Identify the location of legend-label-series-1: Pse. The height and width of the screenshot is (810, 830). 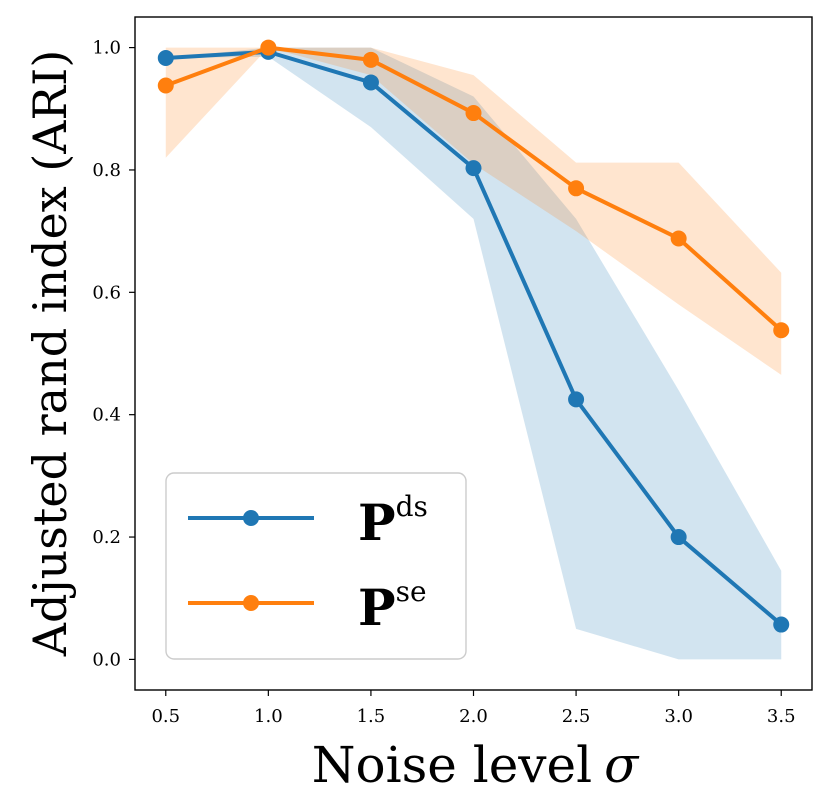
(392, 606).